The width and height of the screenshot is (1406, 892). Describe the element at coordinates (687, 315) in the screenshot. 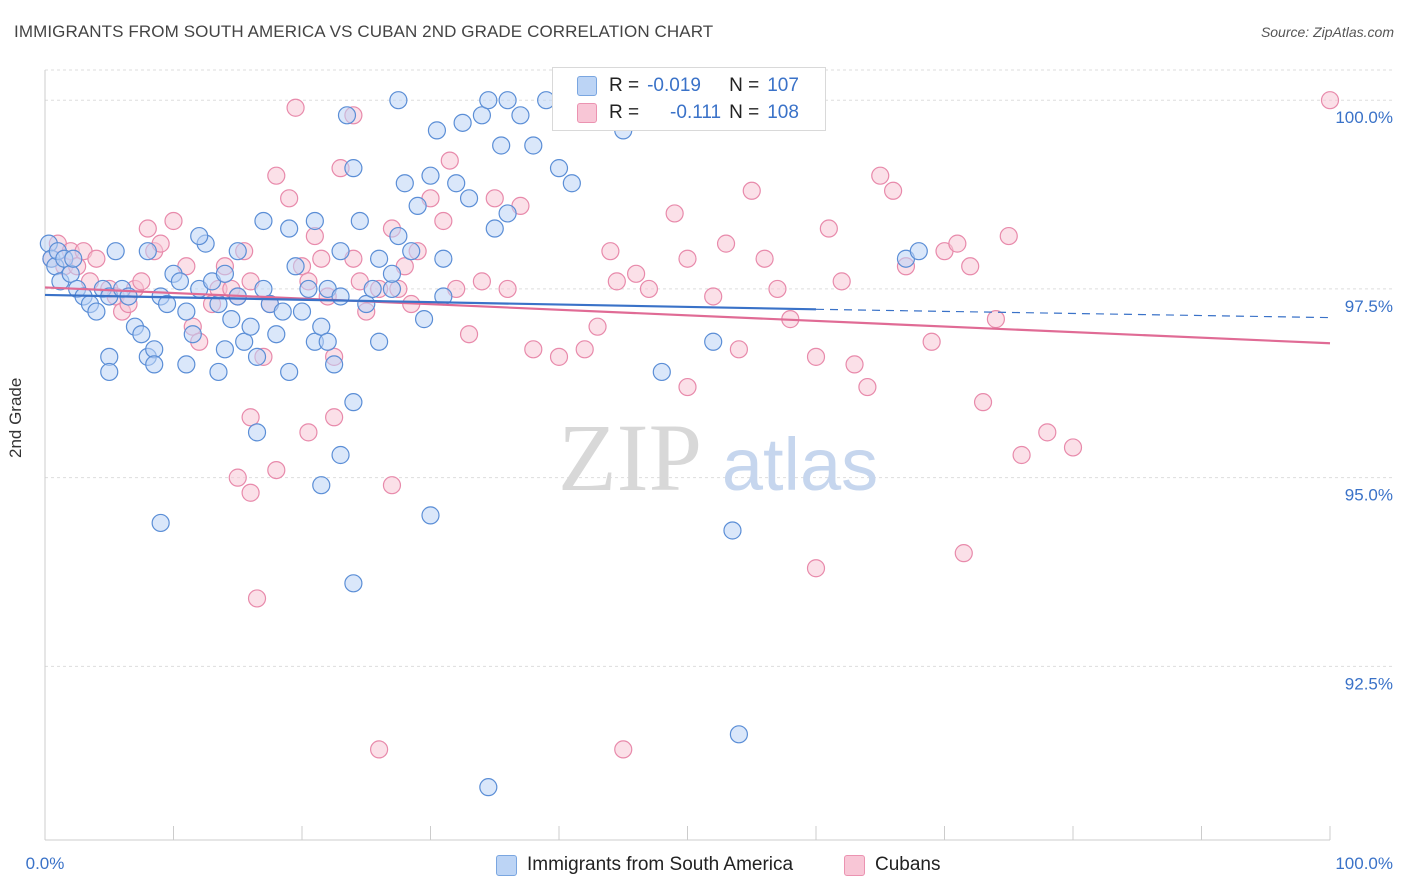

I see `trend-line-cubans` at that location.